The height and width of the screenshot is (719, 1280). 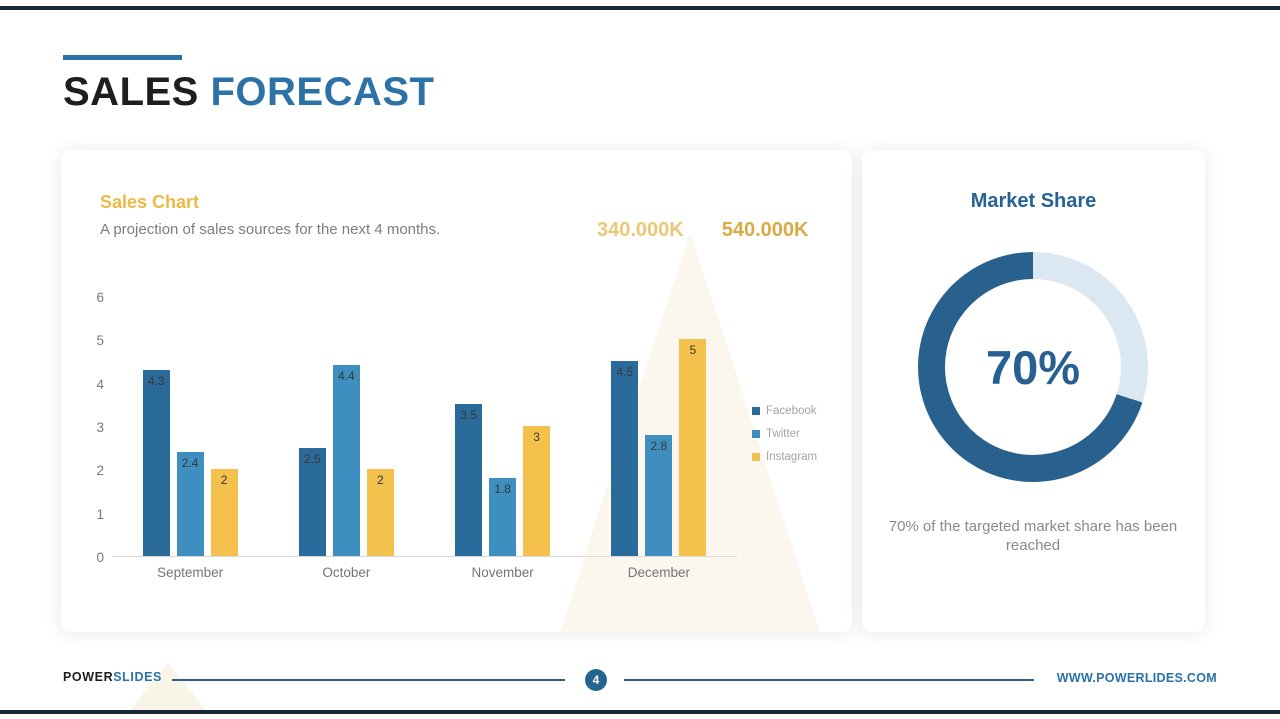 What do you see at coordinates (190, 438) in the screenshot?
I see `bar-group-september: 4.3 2.4 2 September` at bounding box center [190, 438].